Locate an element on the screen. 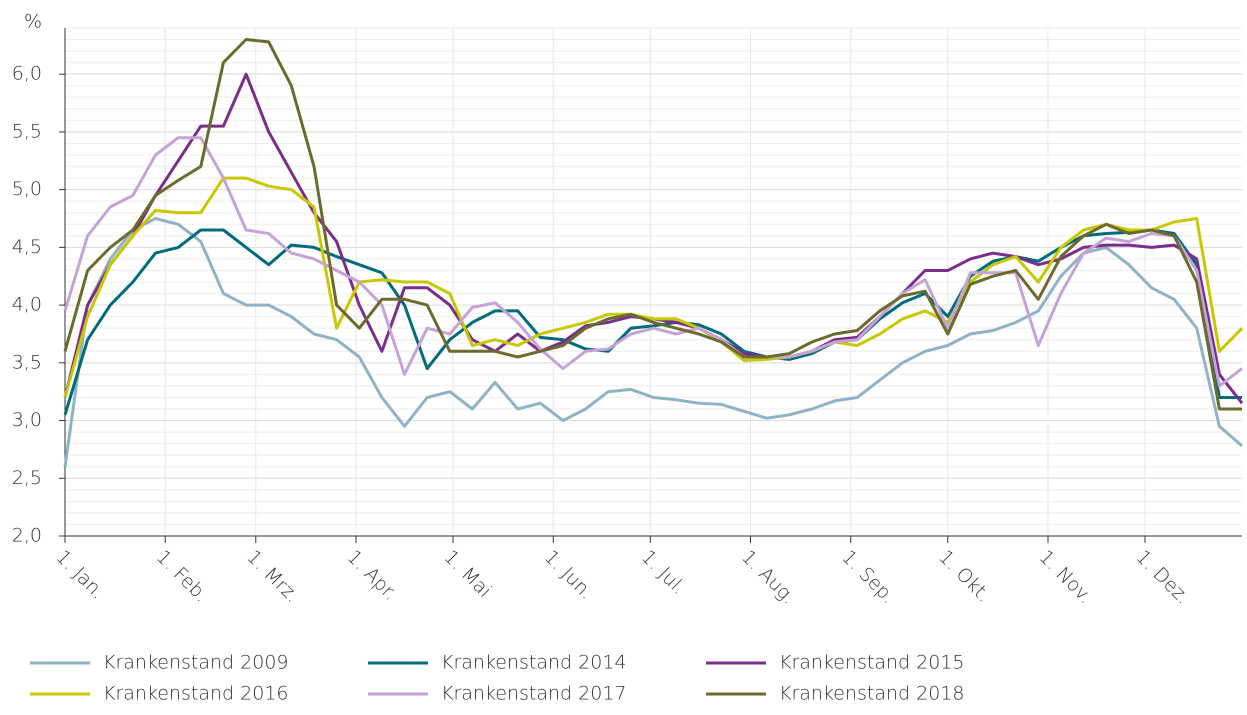 Image resolution: width=1247 pixels, height=715 pixels. x-tick-label: 1. Aug. is located at coordinates (768, 577).